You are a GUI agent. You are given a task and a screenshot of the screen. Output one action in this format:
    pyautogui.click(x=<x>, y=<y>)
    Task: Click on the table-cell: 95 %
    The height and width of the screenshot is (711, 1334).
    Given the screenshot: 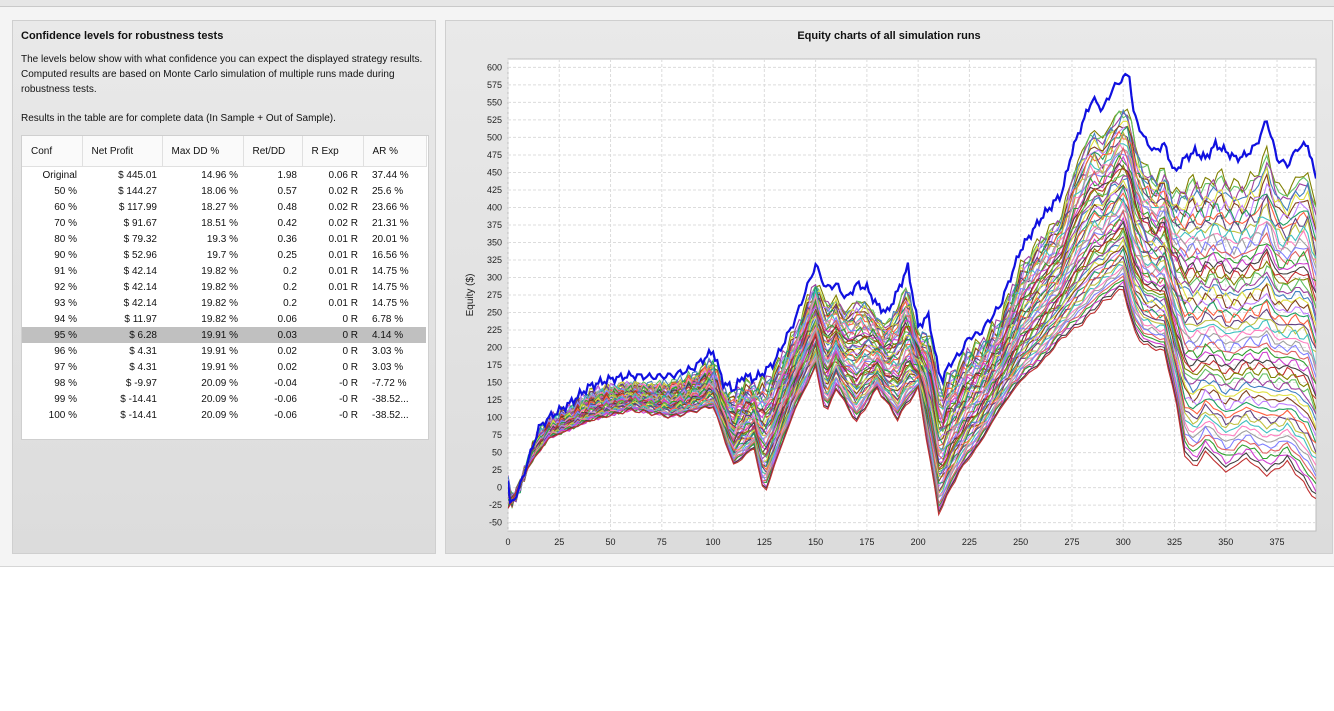 What is the action you would take?
    pyautogui.click(x=52, y=335)
    